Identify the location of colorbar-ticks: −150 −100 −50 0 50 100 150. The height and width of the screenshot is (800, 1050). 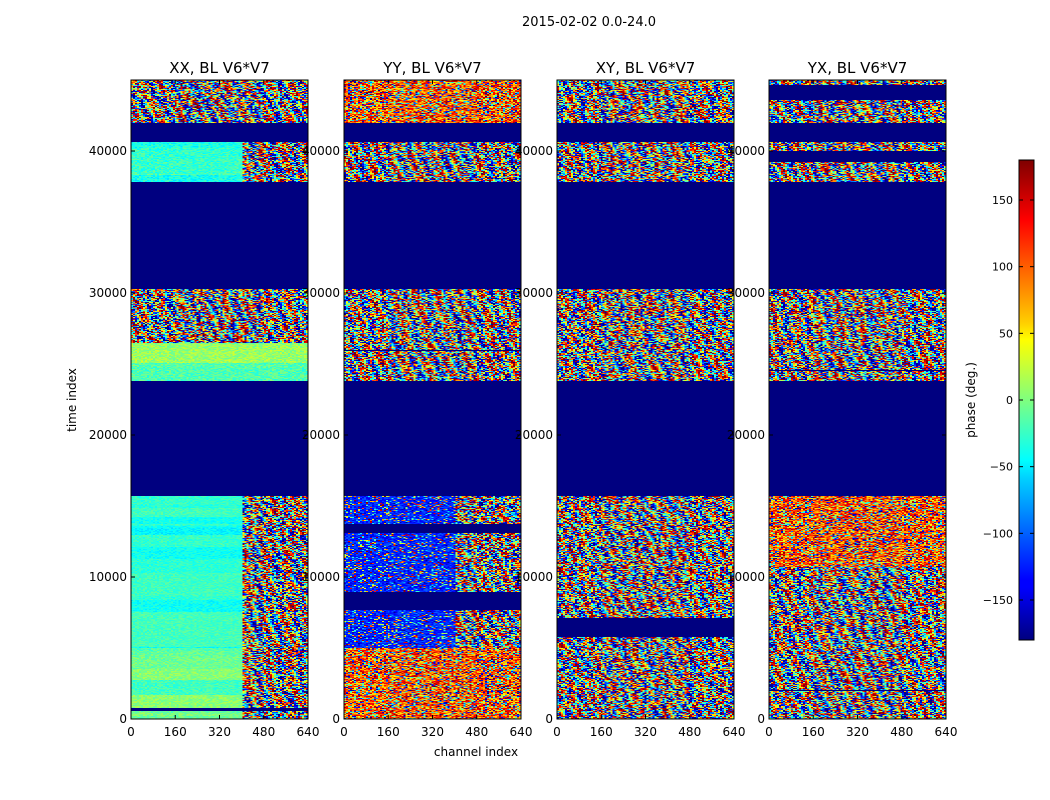
(1008, 400).